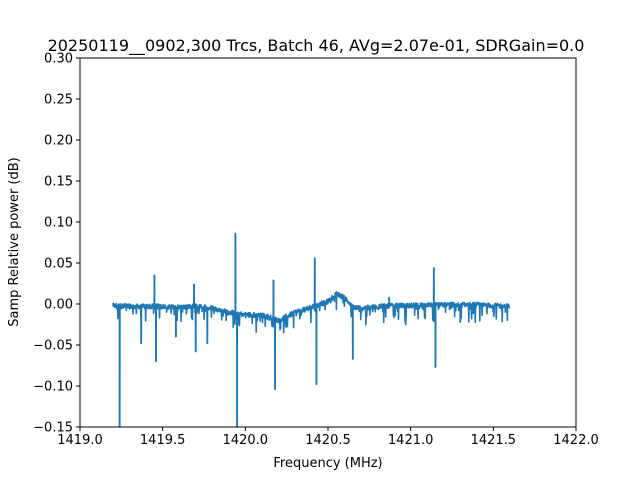  I want to click on x-tick-label: 1419.5, so click(163, 440).